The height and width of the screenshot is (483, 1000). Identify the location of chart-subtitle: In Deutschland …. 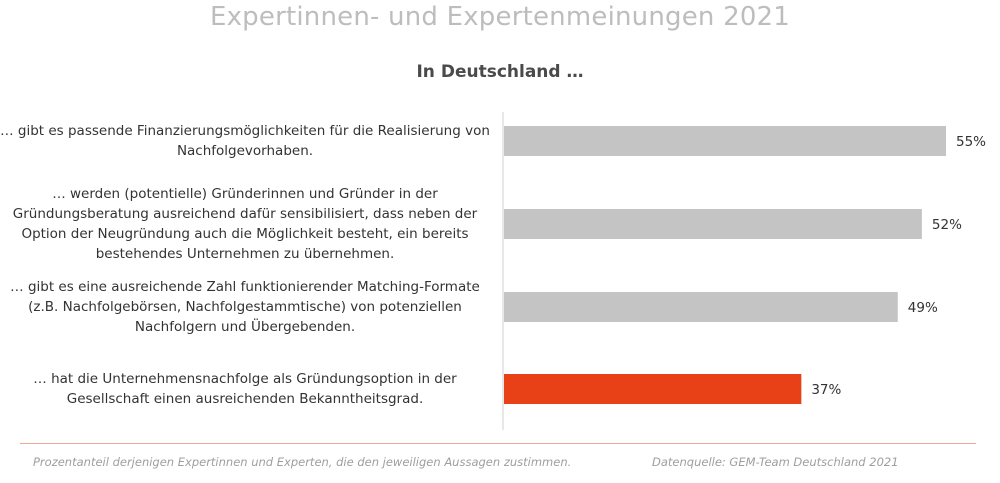
(500, 72).